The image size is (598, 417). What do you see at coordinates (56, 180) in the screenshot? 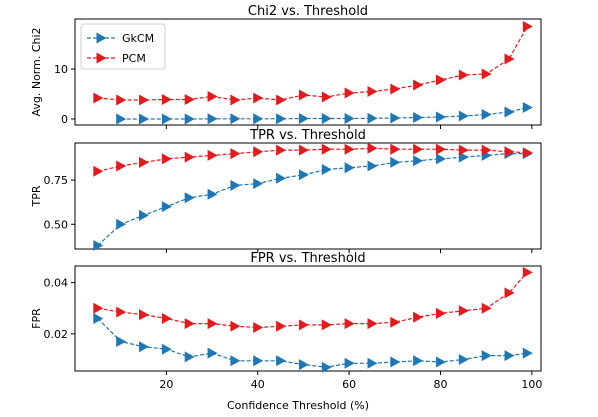
I see `y-tick-label: 0.75` at bounding box center [56, 180].